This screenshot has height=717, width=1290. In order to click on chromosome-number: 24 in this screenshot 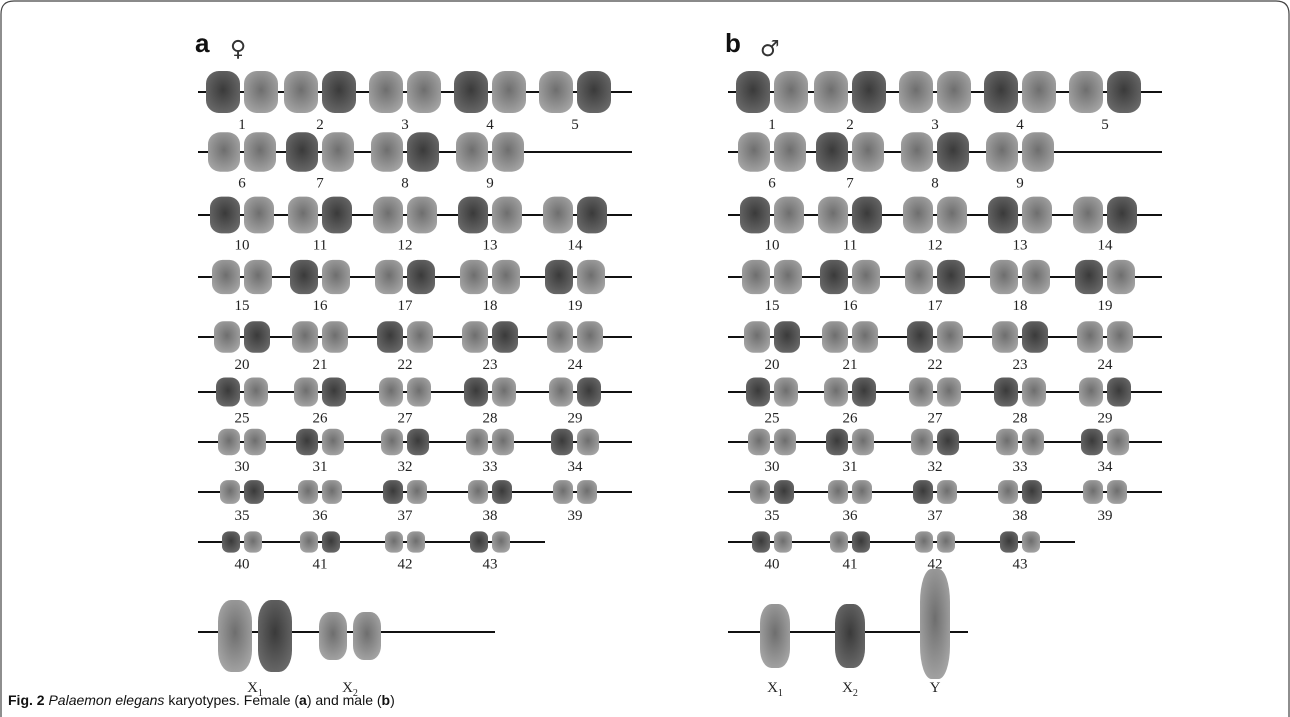, I will do `click(576, 365)`.